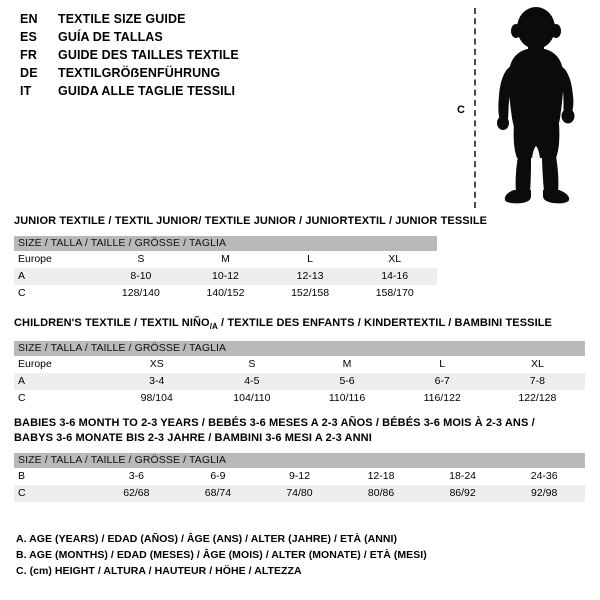 This screenshot has height=600, width=600. Describe the element at coordinates (112, 323) in the screenshot. I see `section-title-children-pre: CHILDREN'S TEXTILE / TEXTIL NIÑO` at that location.